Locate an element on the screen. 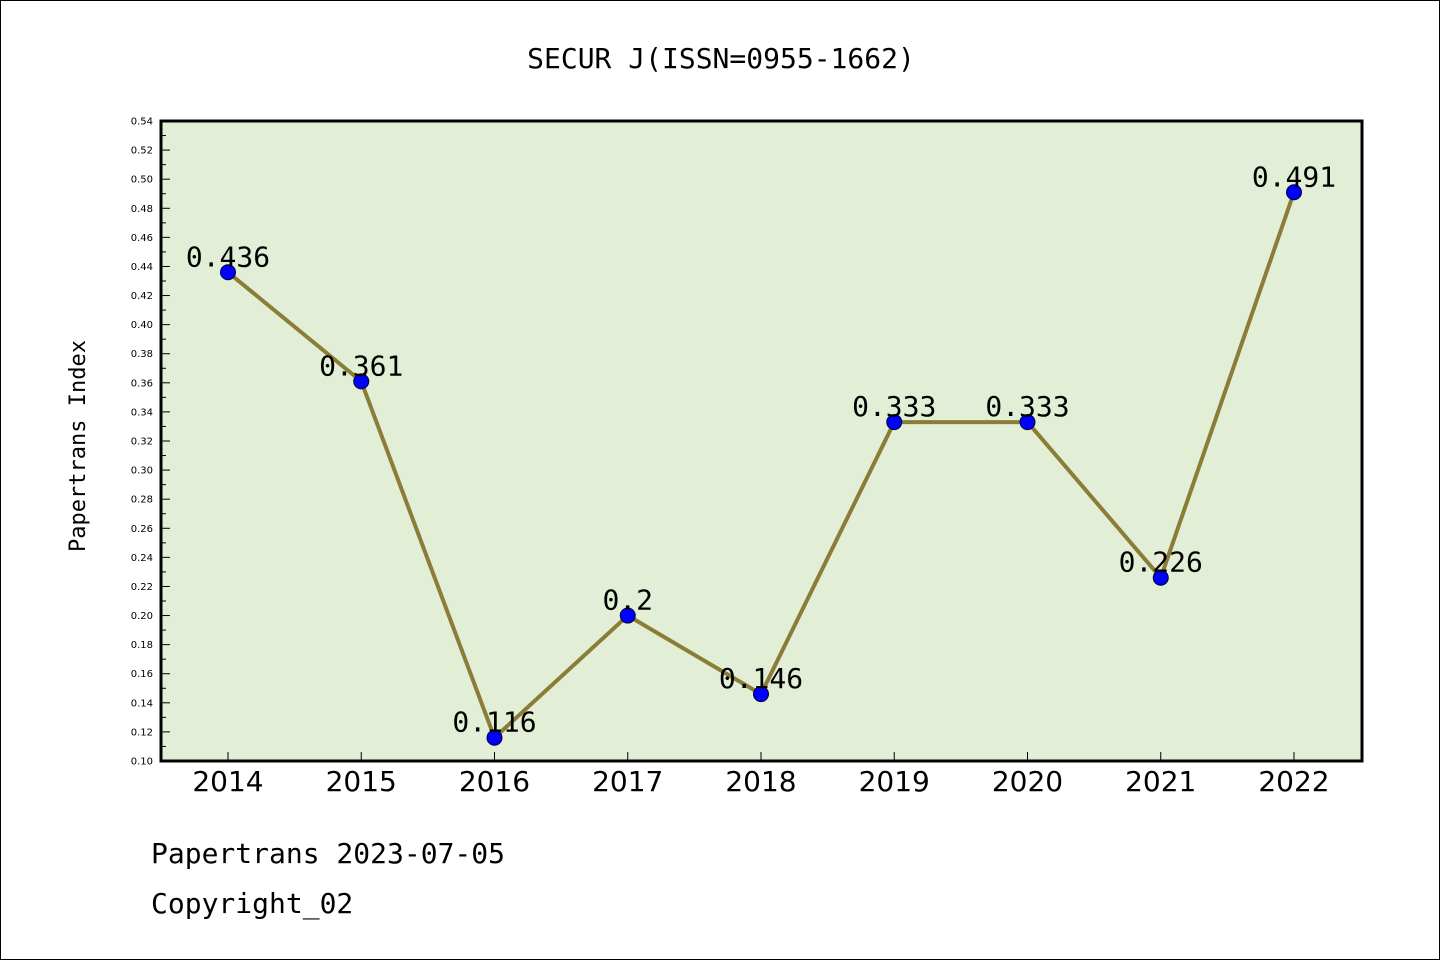 The height and width of the screenshot is (960, 1440). y-tick-label: 0.40 is located at coordinates (142, 325).